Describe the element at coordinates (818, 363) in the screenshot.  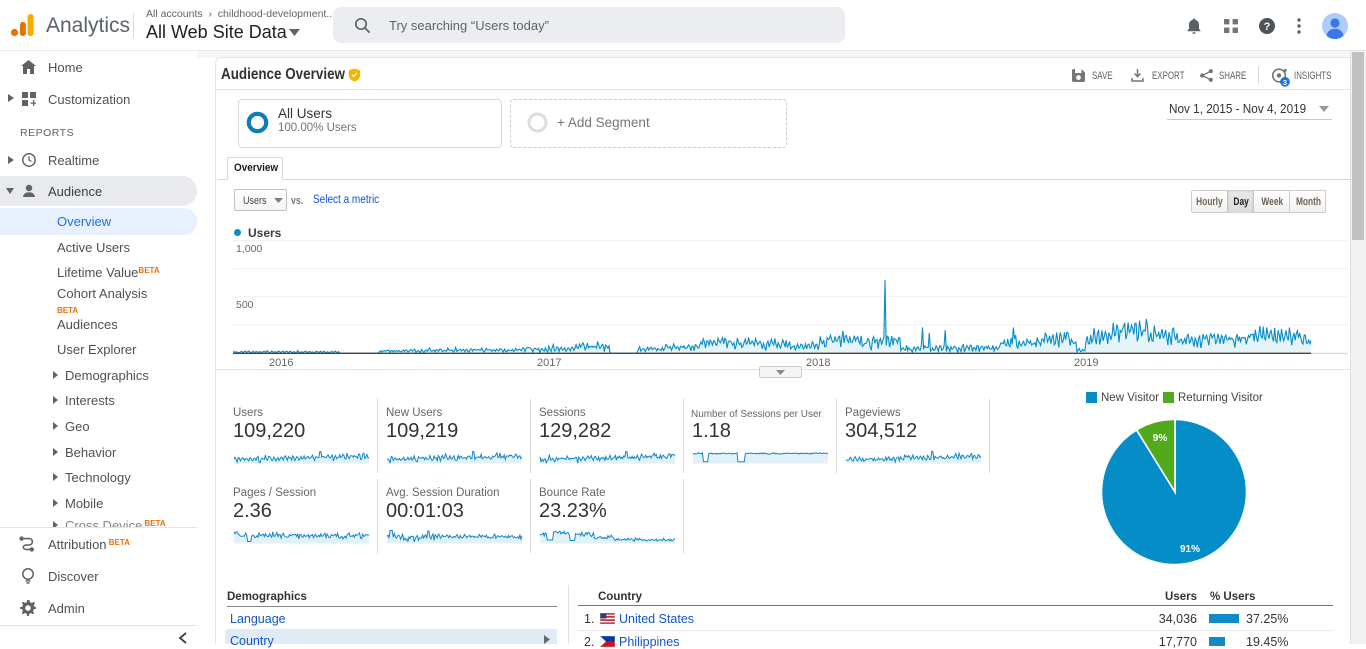
I see `svg-text: 2018` at that location.